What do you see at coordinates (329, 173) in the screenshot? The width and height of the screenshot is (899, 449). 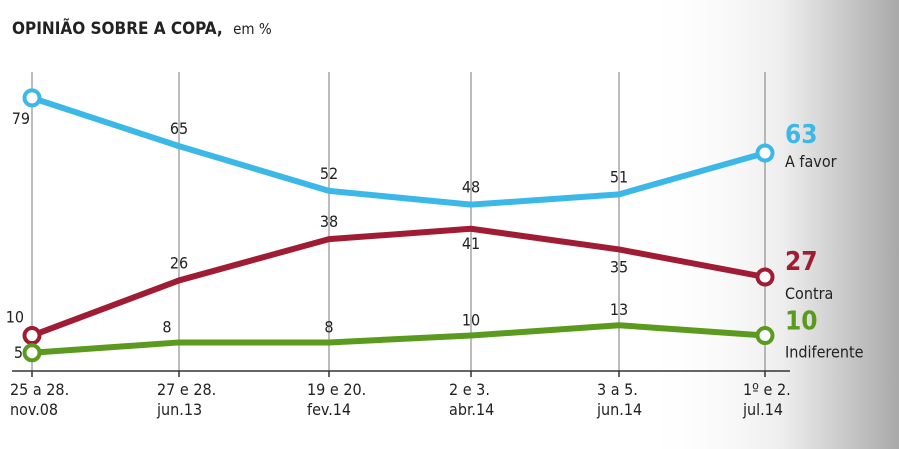 I see `data-label: 52` at bounding box center [329, 173].